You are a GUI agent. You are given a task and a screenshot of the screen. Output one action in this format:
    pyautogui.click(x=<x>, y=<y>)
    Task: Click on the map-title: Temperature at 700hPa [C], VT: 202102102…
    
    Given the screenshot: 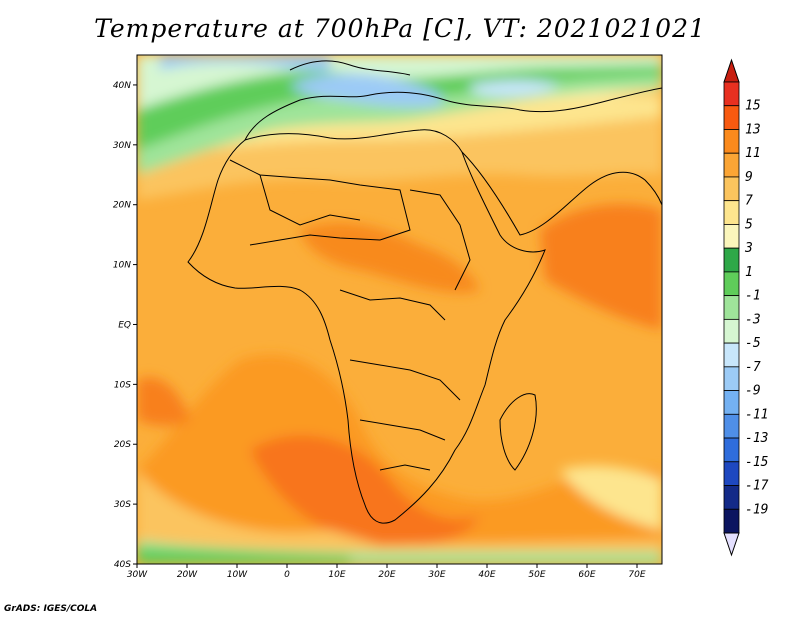 What is the action you would take?
    pyautogui.click(x=400, y=28)
    